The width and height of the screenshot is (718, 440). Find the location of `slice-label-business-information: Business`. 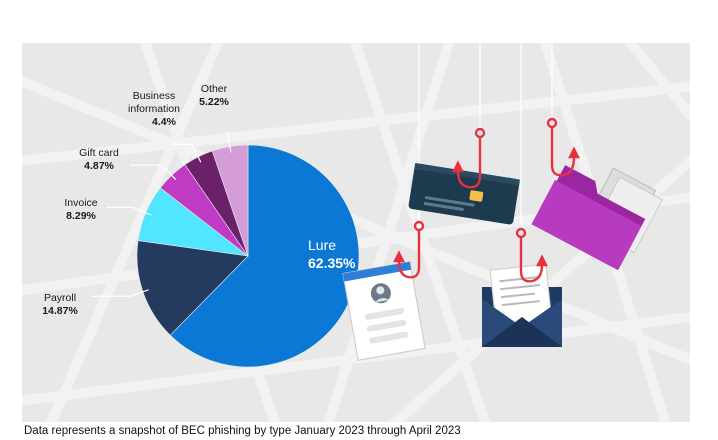

slice-label-business-information: Business is located at coordinates (154, 96).